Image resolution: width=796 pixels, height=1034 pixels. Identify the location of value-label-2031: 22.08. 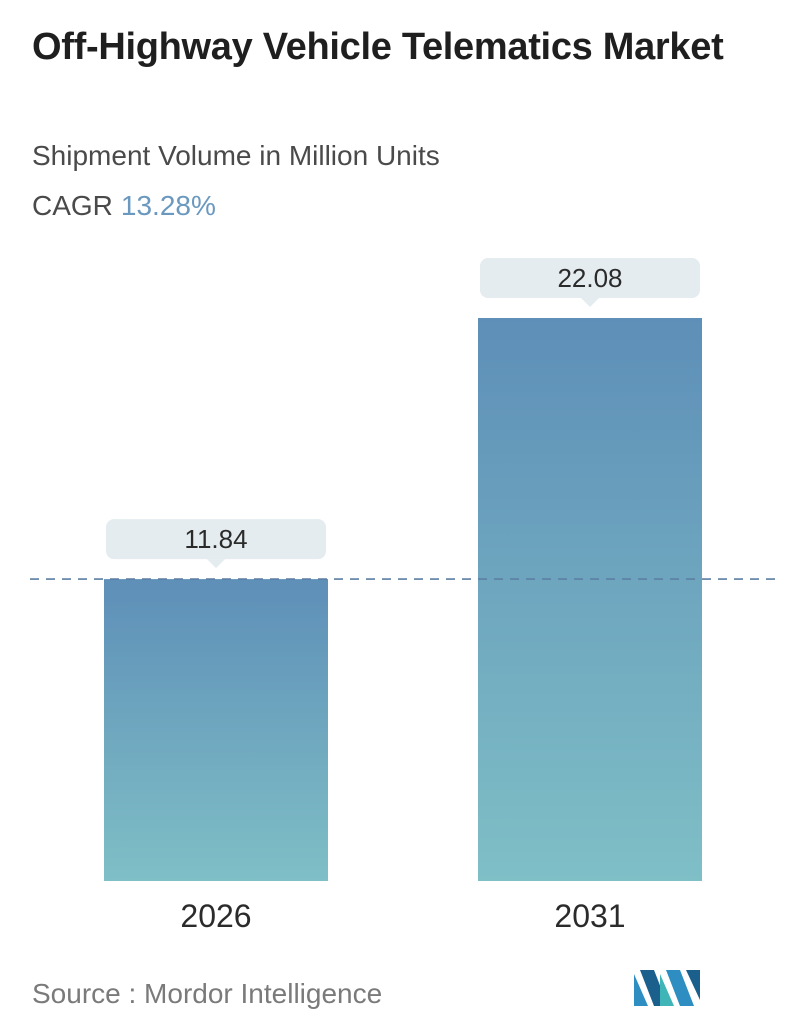
(590, 282).